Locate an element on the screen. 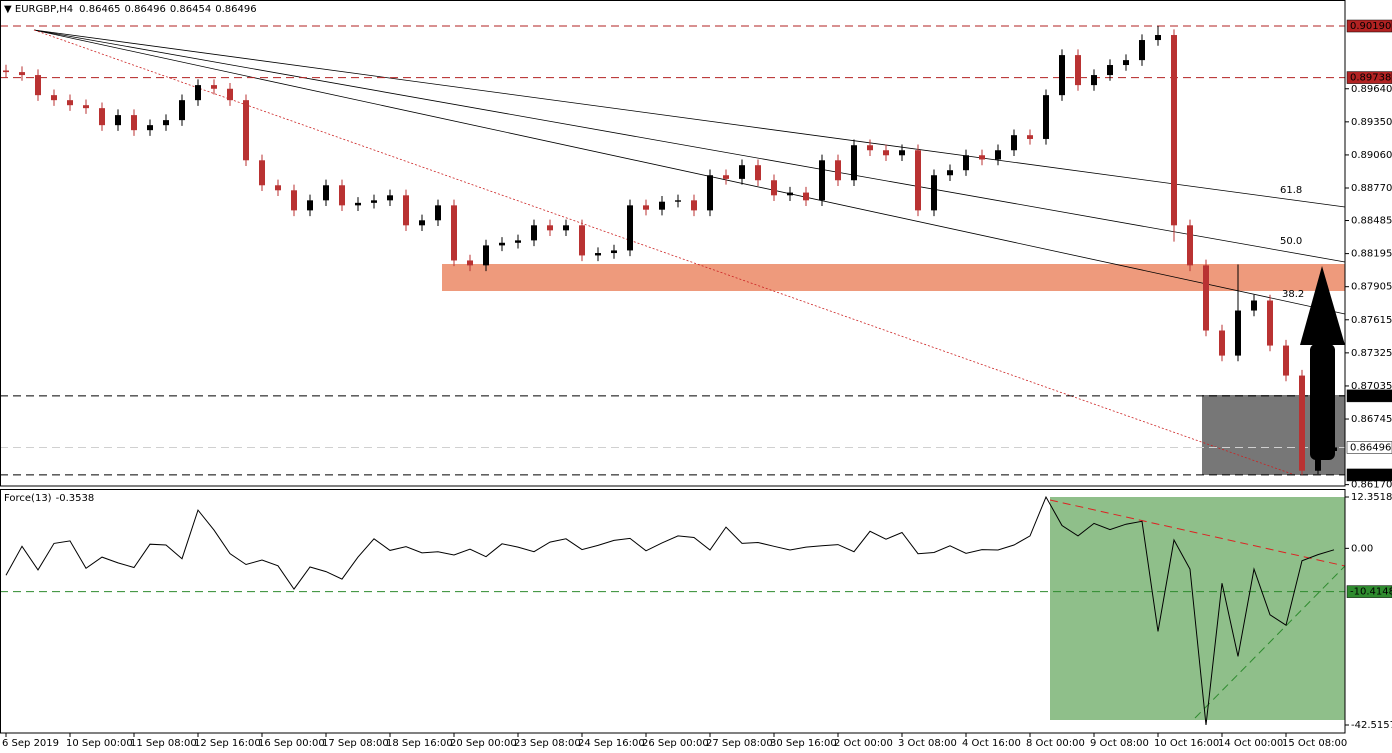 The height and width of the screenshot is (753, 1392). up-arrow-shaft is located at coordinates (1322, 402).